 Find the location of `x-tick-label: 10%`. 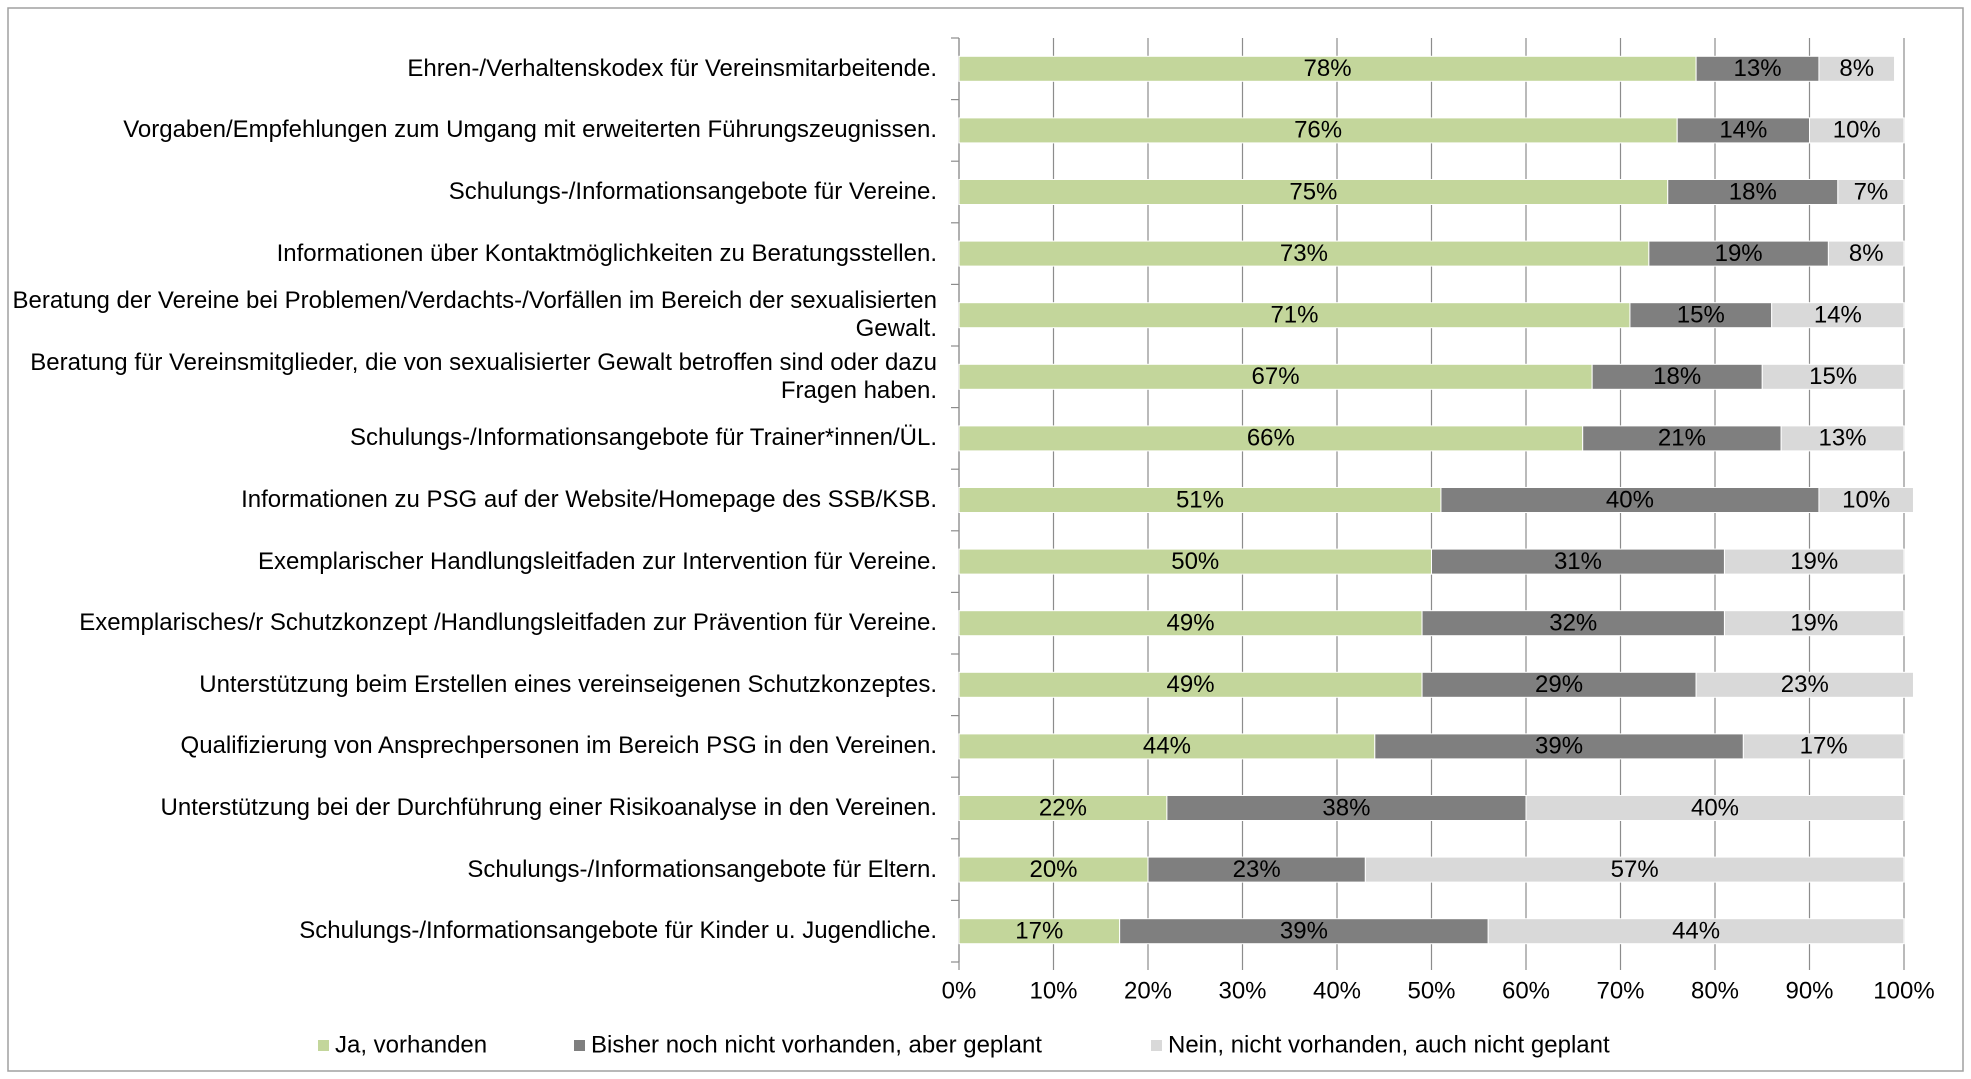

x-tick-label: 10% is located at coordinates (1053, 990).